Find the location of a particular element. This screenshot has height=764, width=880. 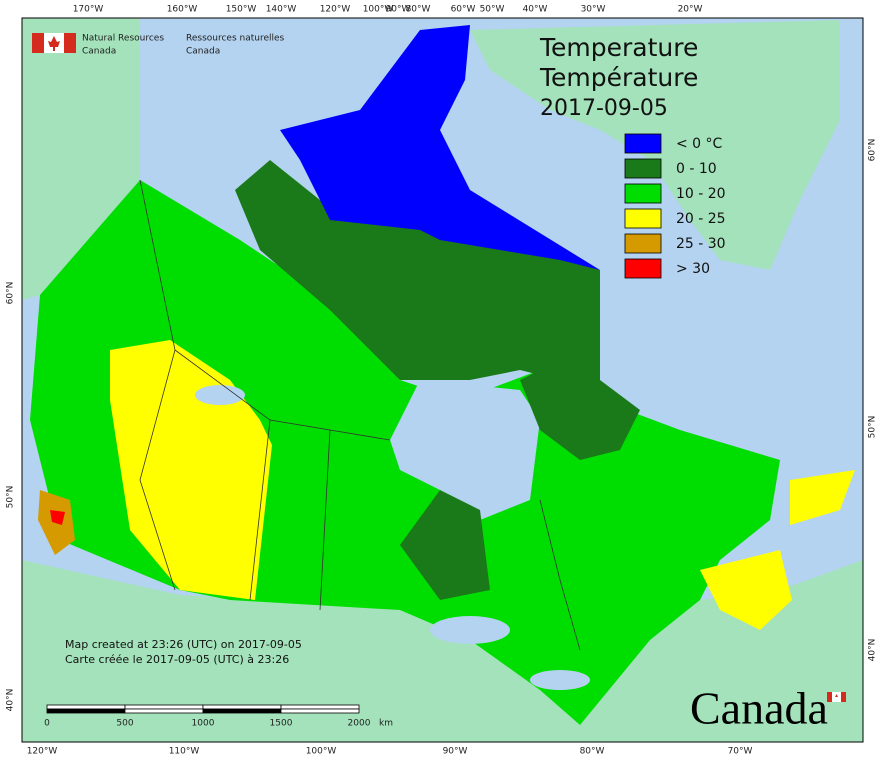

maritimes-yellow is located at coordinates (746, 590).